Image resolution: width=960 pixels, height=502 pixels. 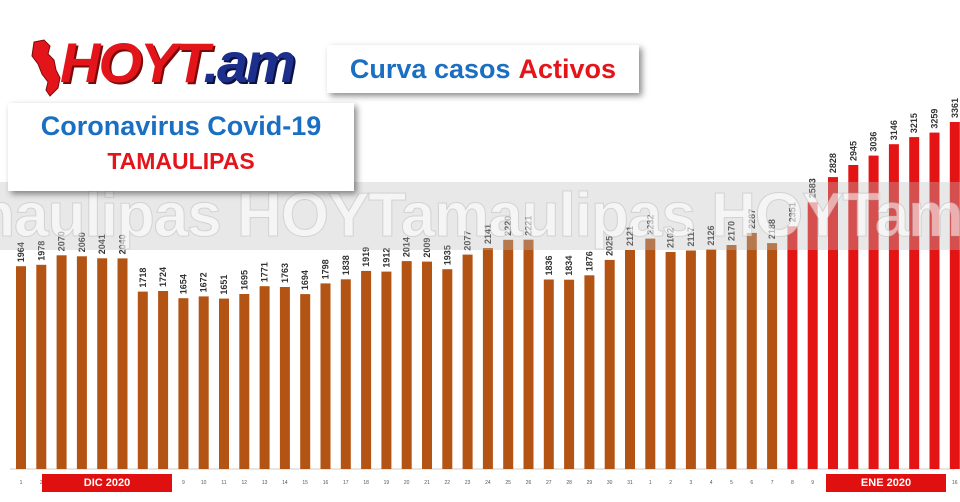 I want to click on value-label-26: 2221, so click(x=529, y=226).